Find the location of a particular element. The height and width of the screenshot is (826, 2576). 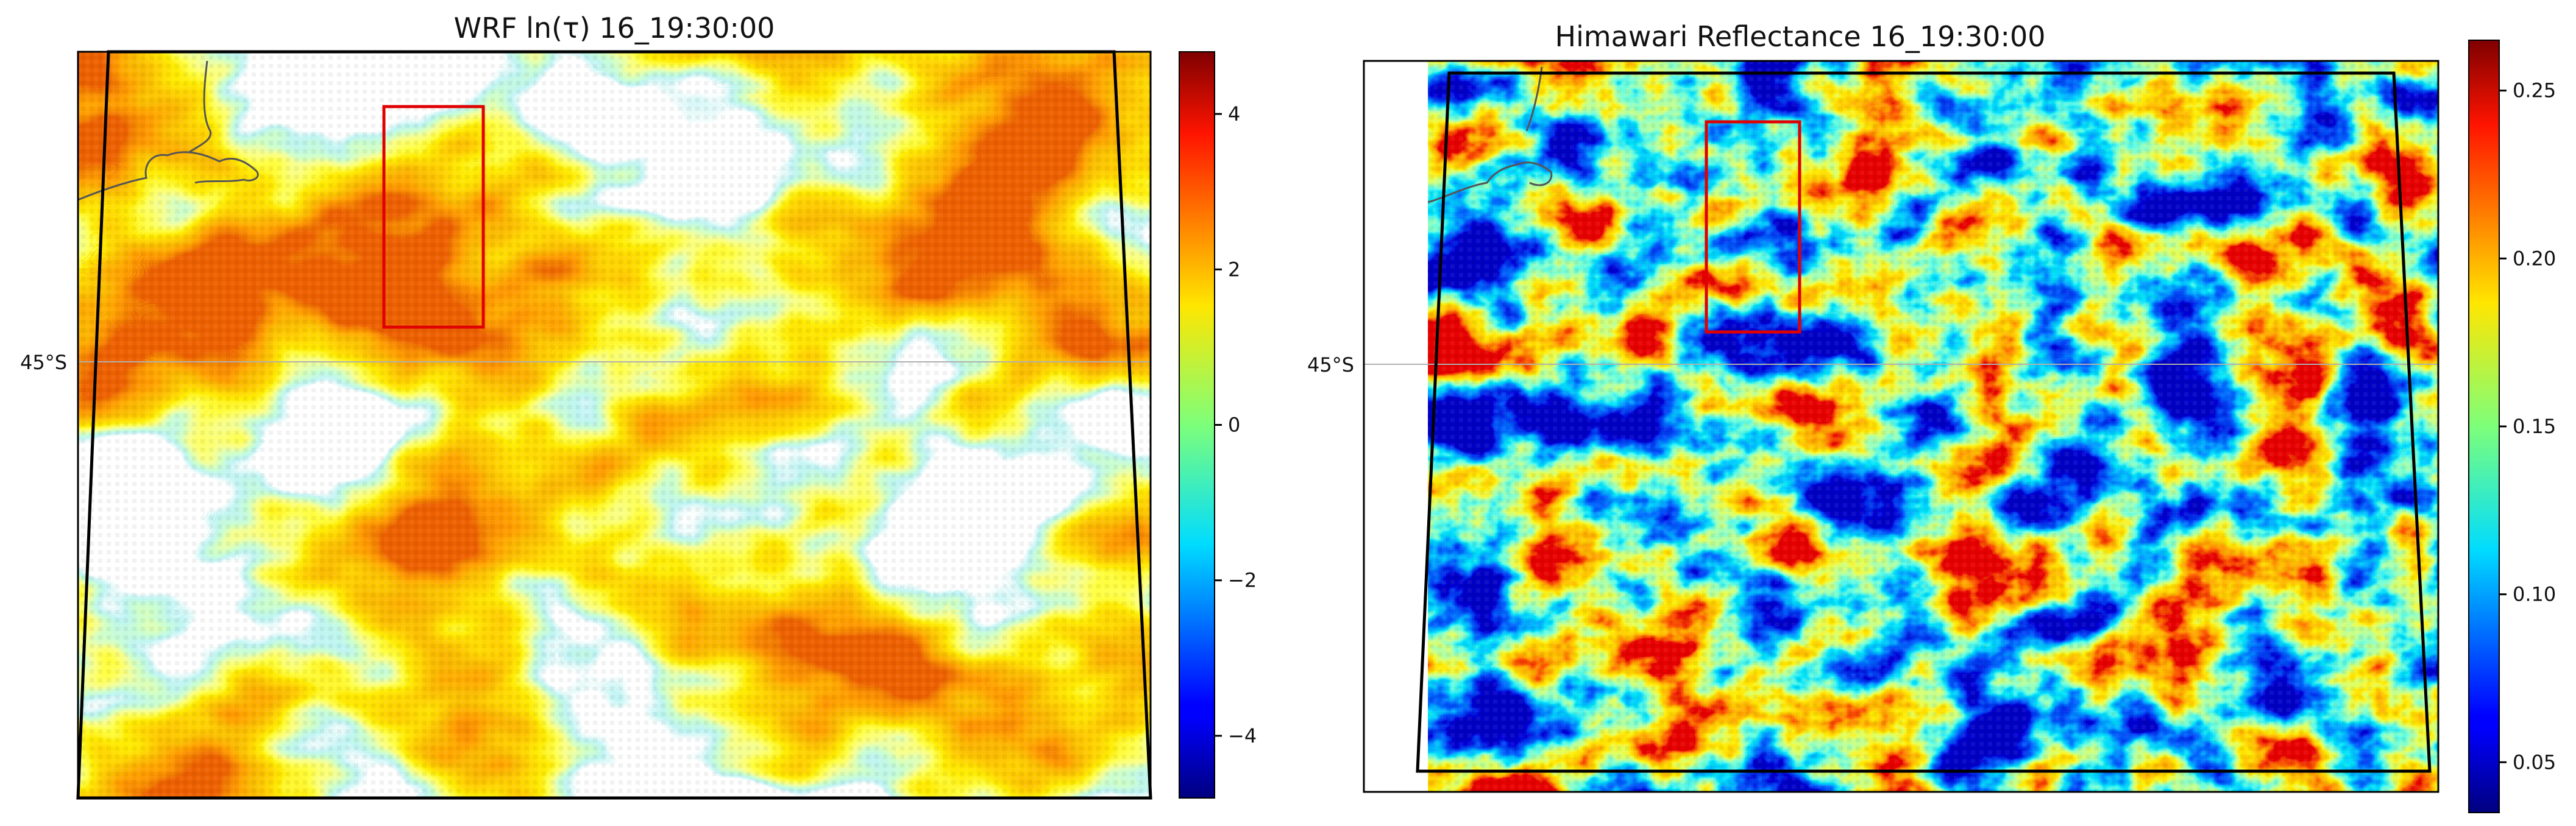

colorbar-tick-label: 0.05 is located at coordinates (2535, 762).